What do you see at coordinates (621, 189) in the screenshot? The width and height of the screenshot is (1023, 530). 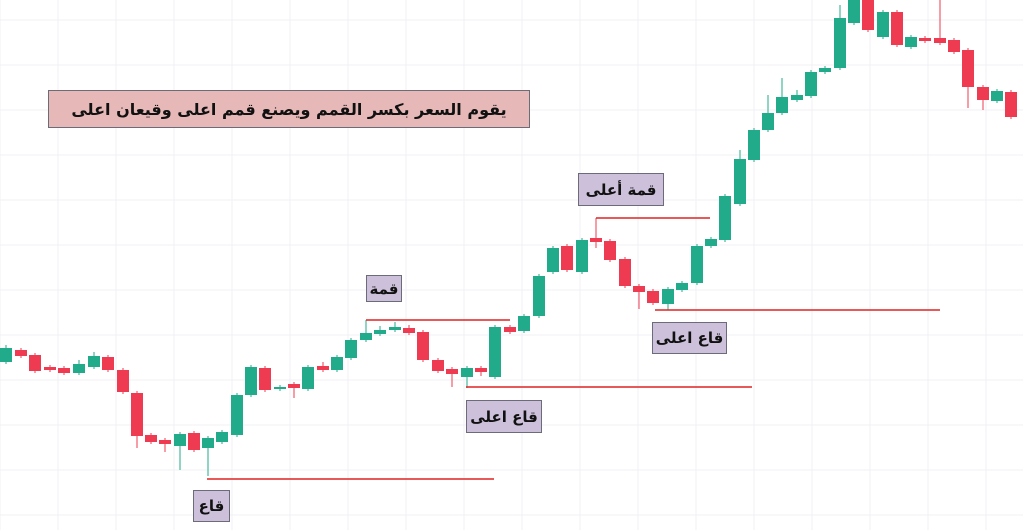 I see `higher-peak-label: قمة أعلى` at bounding box center [621, 189].